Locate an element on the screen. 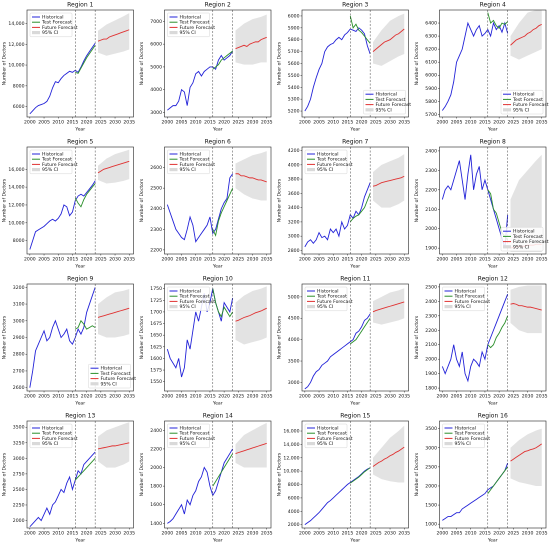  y-tick-label: 7000 is located at coordinates (156, 22).